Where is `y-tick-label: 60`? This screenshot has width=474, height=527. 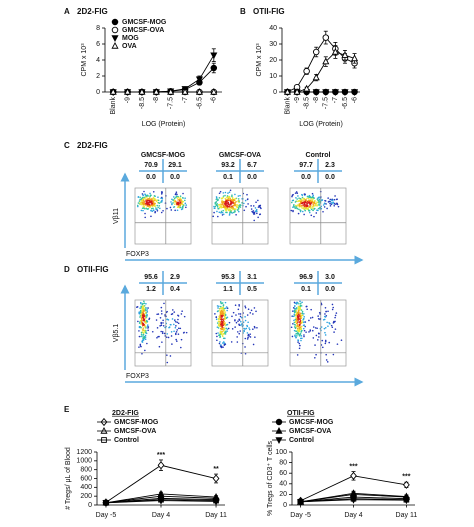 y-tick-label: 60 is located at coordinates (283, 473).